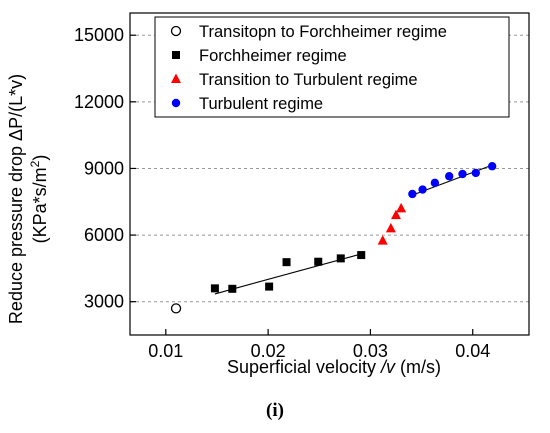 This screenshot has width=550, height=433. What do you see at coordinates (39, 199) in the screenshot?
I see `y-axis-title-line2: (KPa*s/m2)` at bounding box center [39, 199].